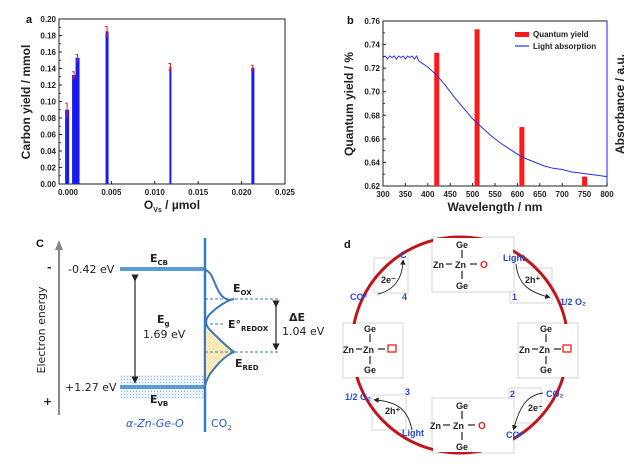  I want to click on y-tick-label: 0.12, so click(48, 85).